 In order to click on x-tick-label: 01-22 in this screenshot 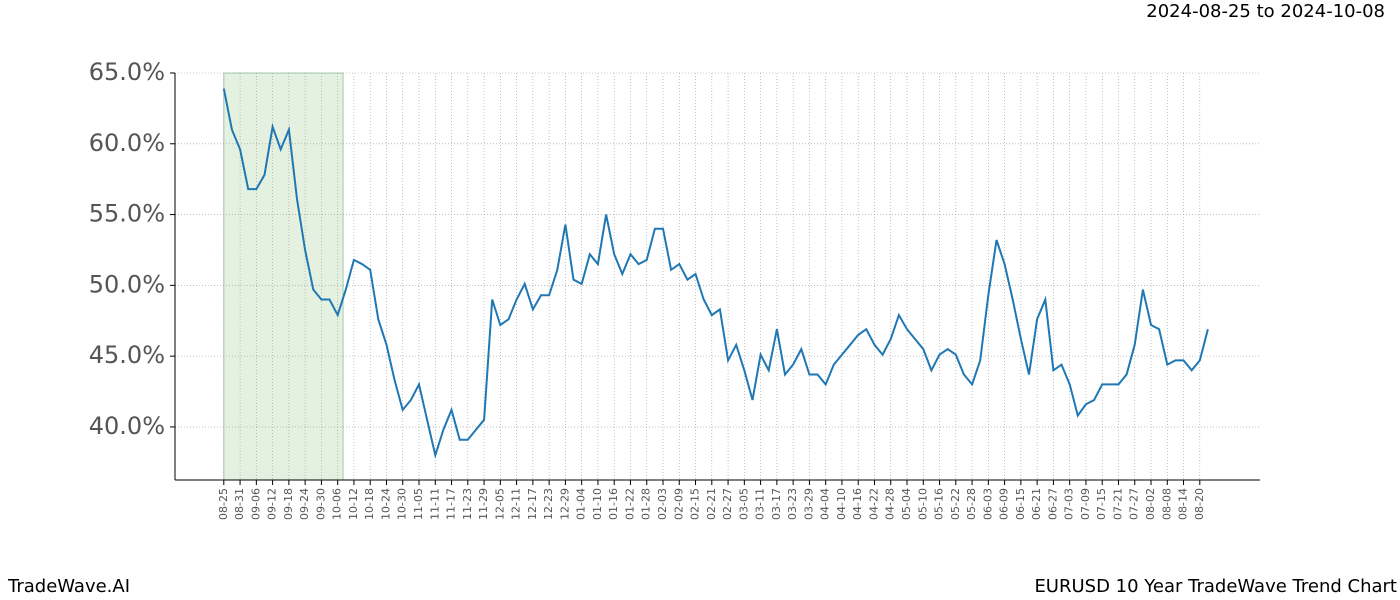, I will do `click(629, 504)`.